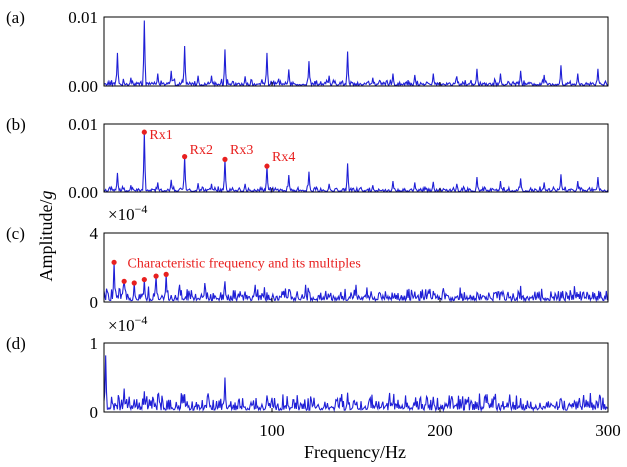  I want to click on annotation: Rx2, so click(201, 150).